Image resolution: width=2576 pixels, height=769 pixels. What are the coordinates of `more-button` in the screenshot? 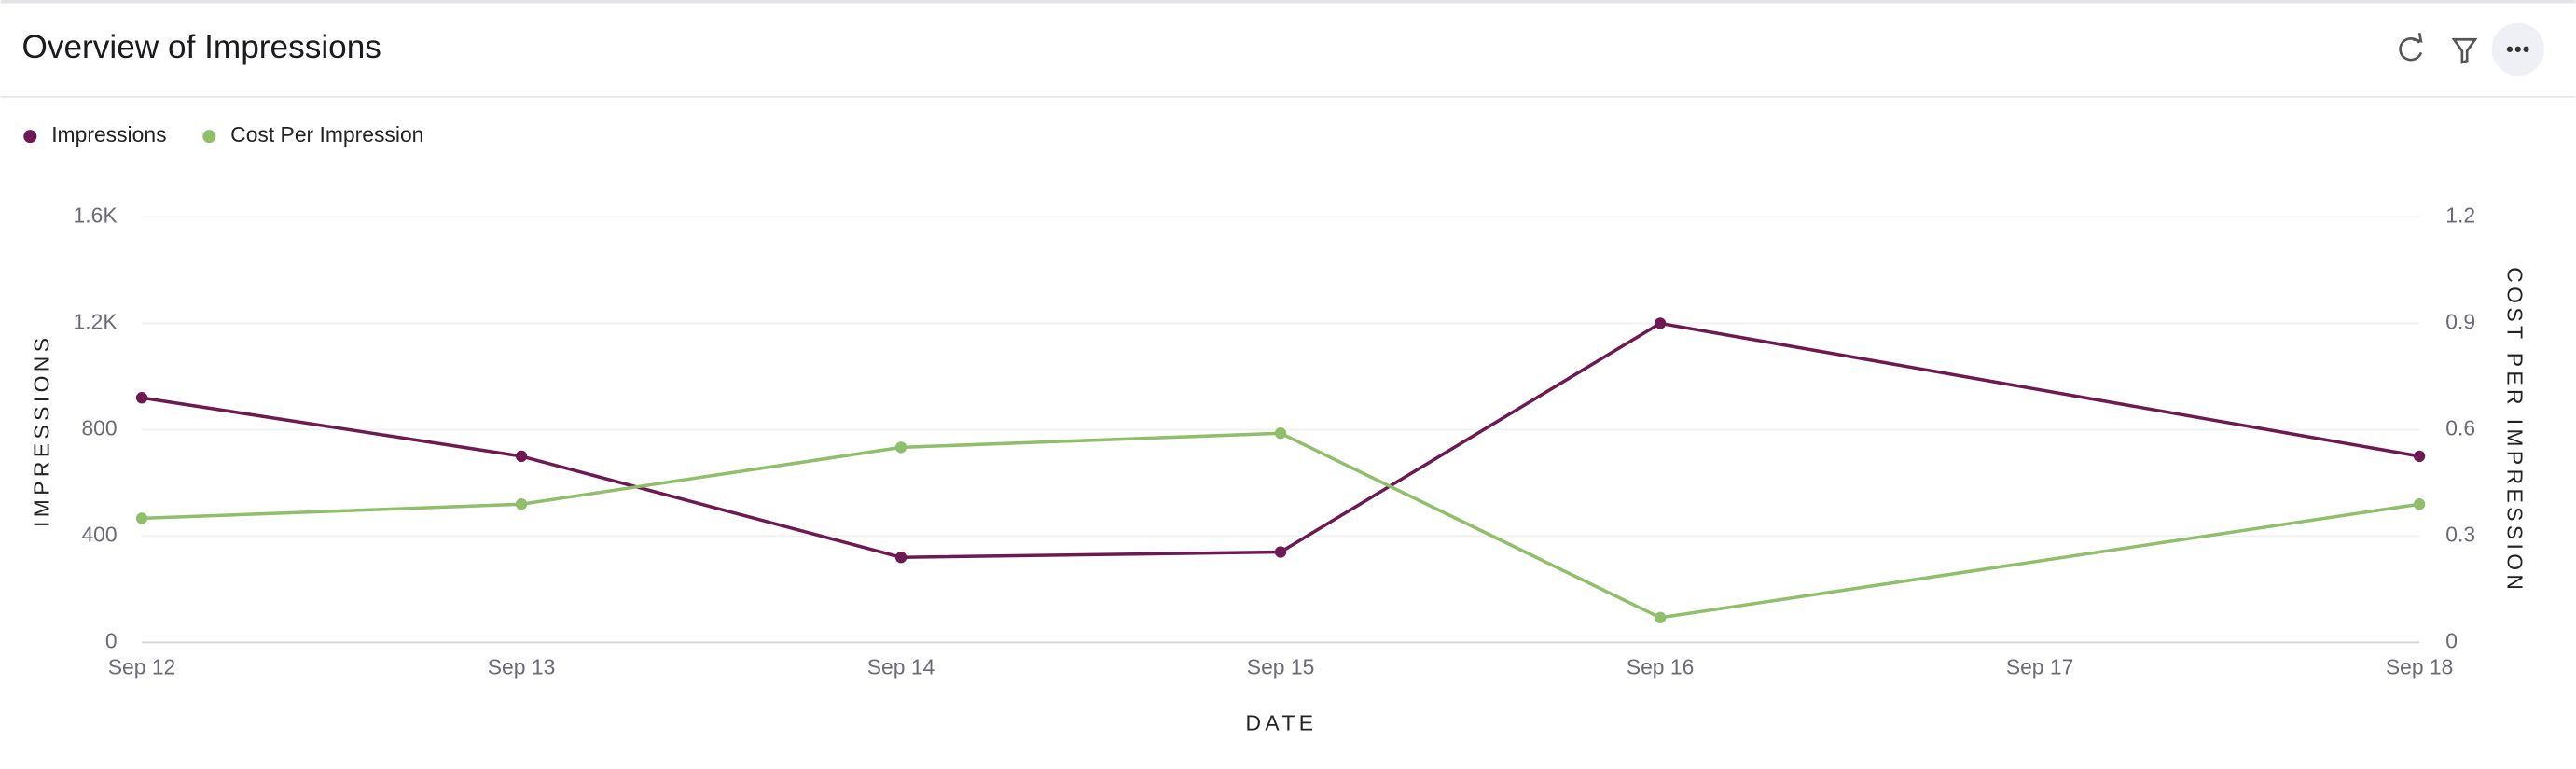 It's located at (2517, 49).